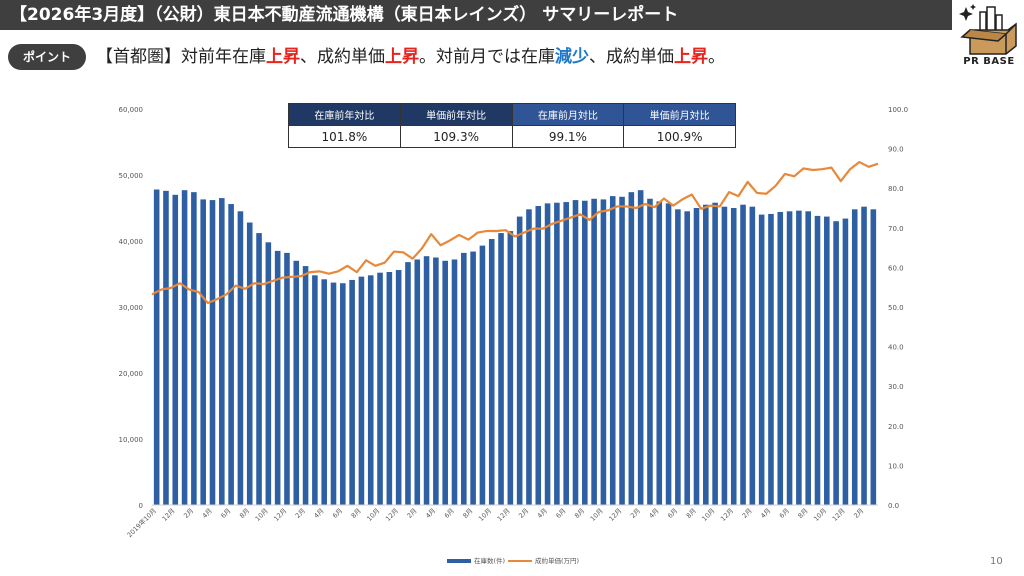 This screenshot has height=576, width=1024. I want to click on stats-header-inventory-mom: 在庫前月対比, so click(568, 114).